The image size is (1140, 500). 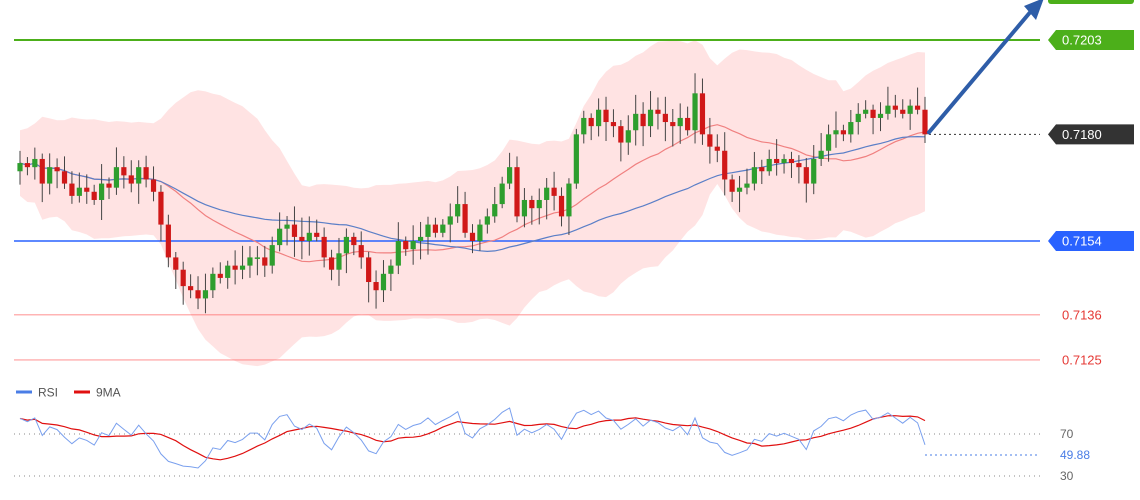 What do you see at coordinates (472, 438) in the screenshot?
I see `rsi-9ma-line` at bounding box center [472, 438].